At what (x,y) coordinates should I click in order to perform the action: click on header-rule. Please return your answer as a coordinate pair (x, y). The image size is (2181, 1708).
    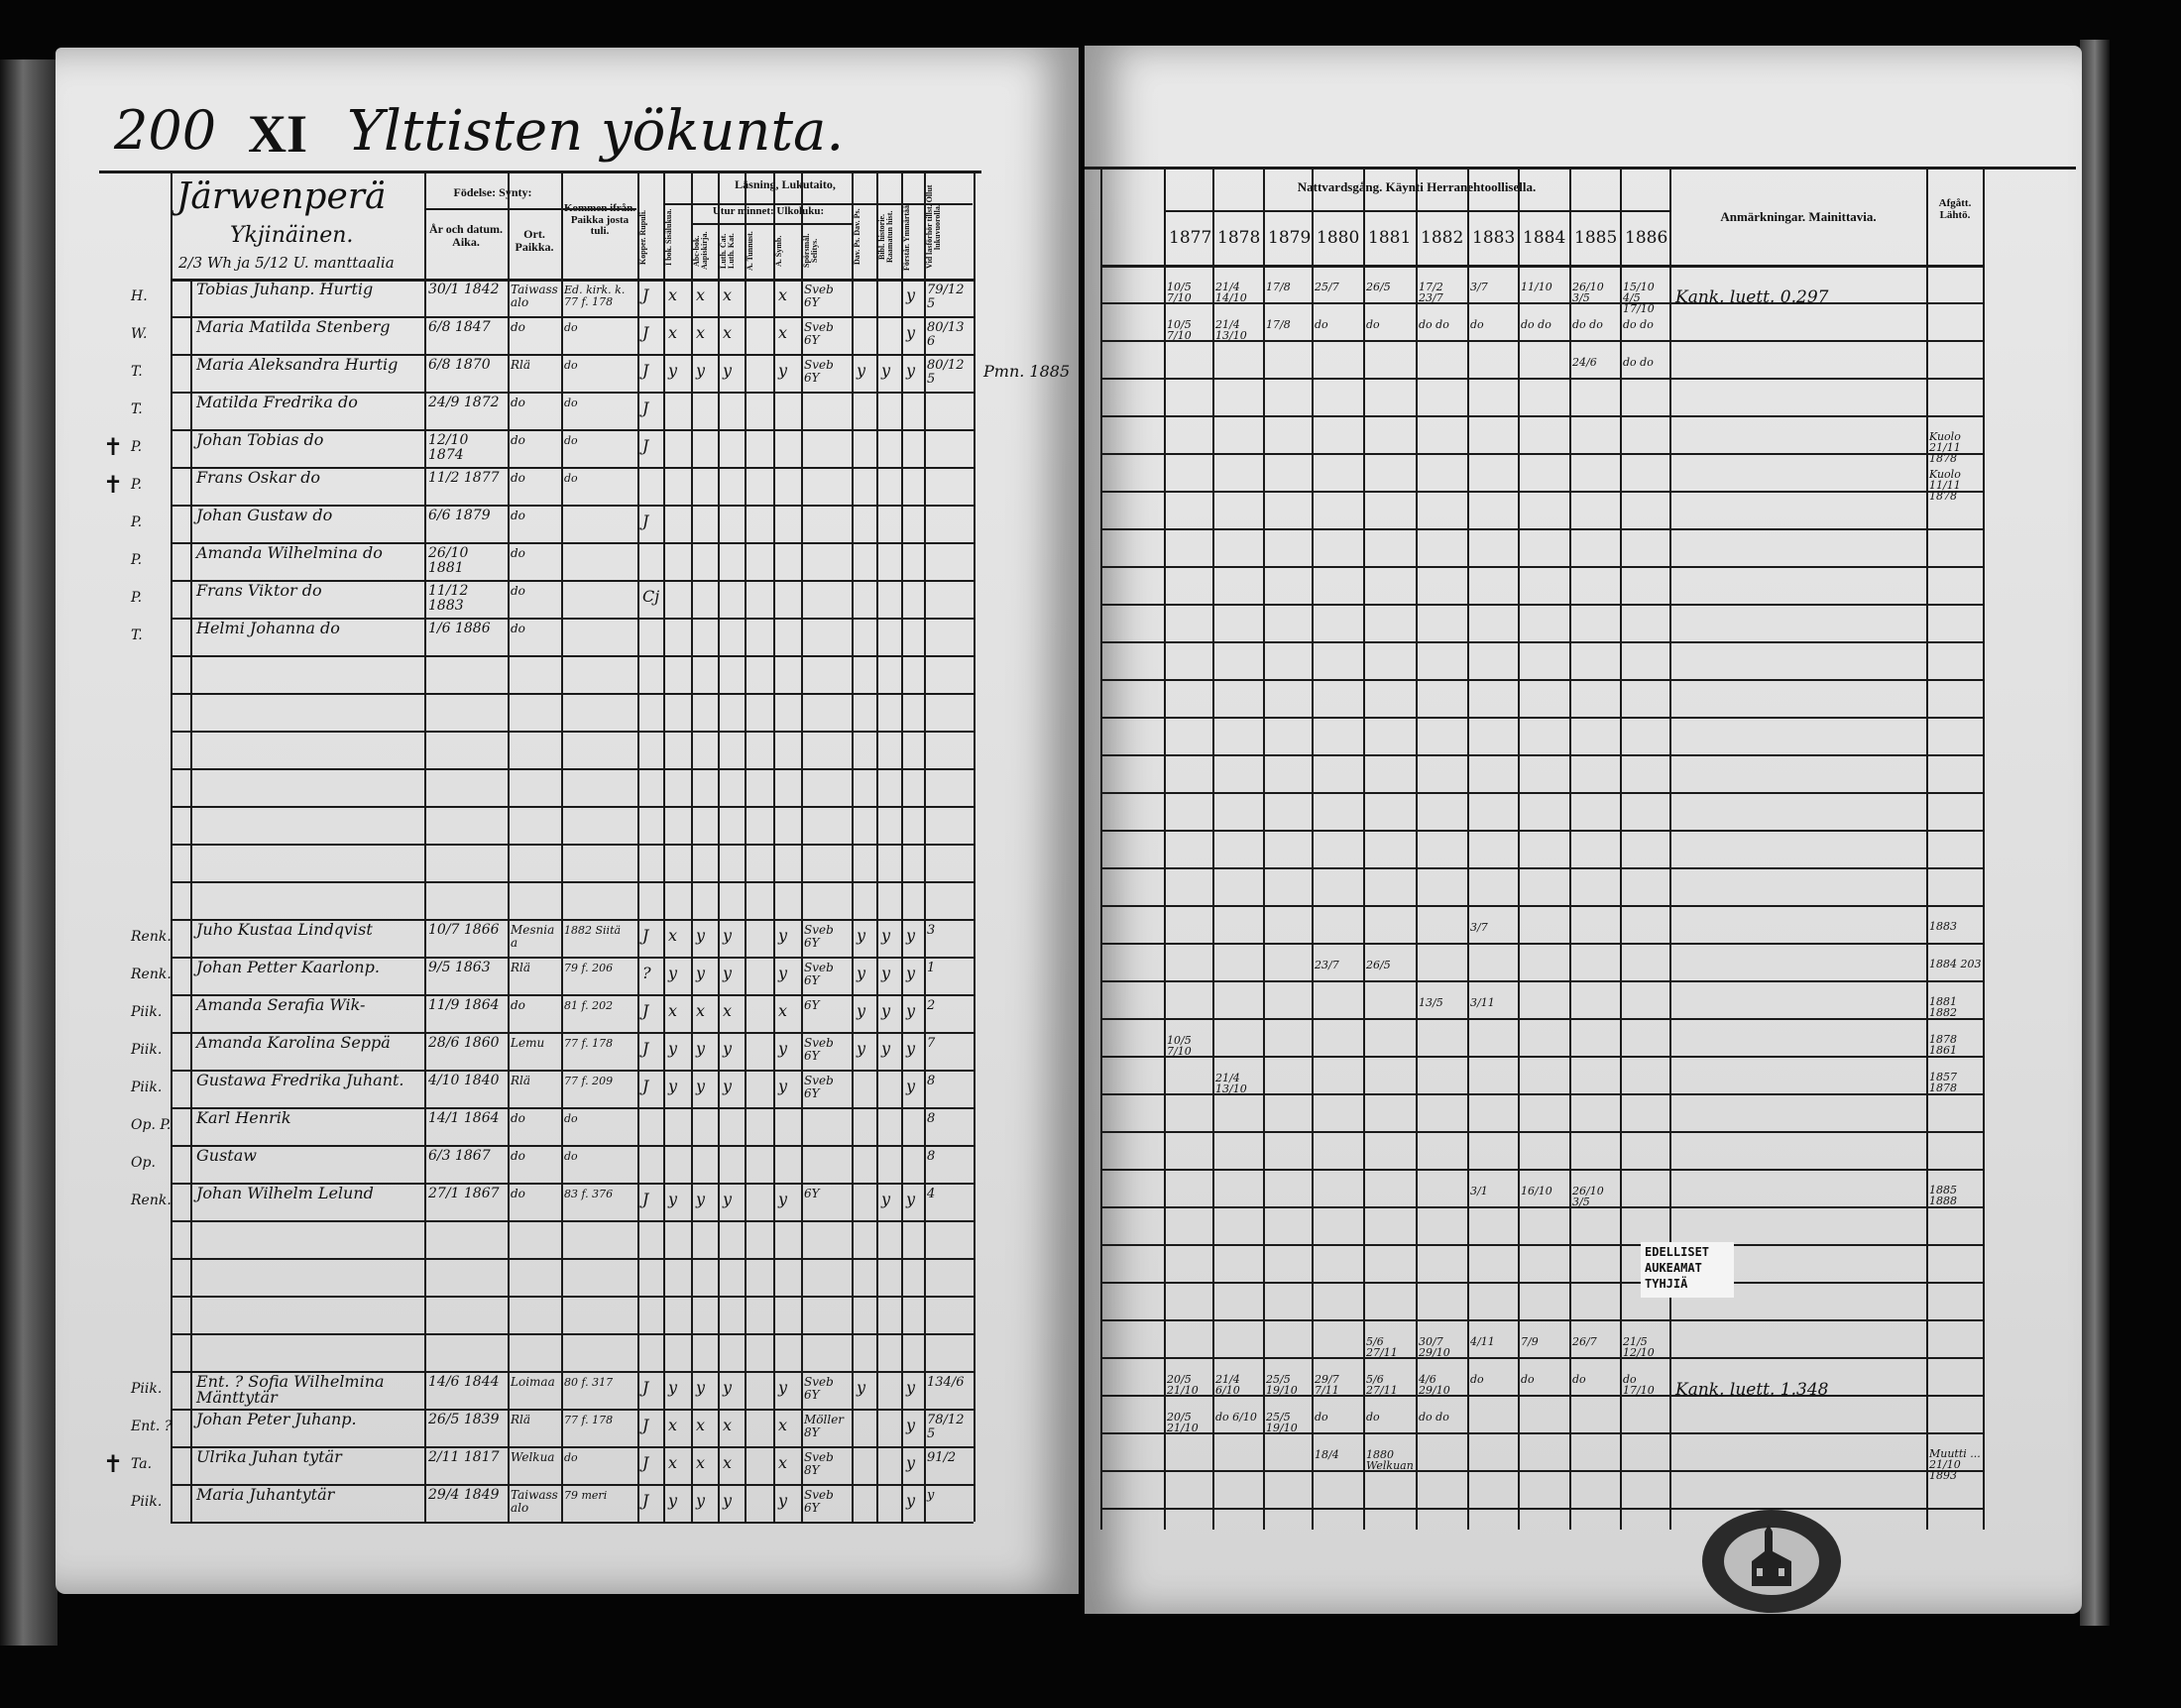
    Looking at the image, I should click on (540, 172).